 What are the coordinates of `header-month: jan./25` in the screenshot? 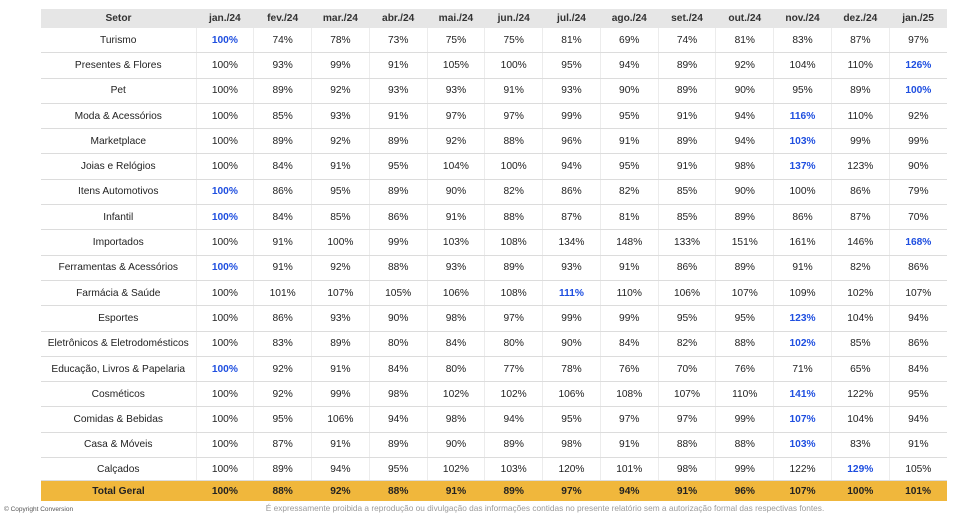 It's located at (918, 18).